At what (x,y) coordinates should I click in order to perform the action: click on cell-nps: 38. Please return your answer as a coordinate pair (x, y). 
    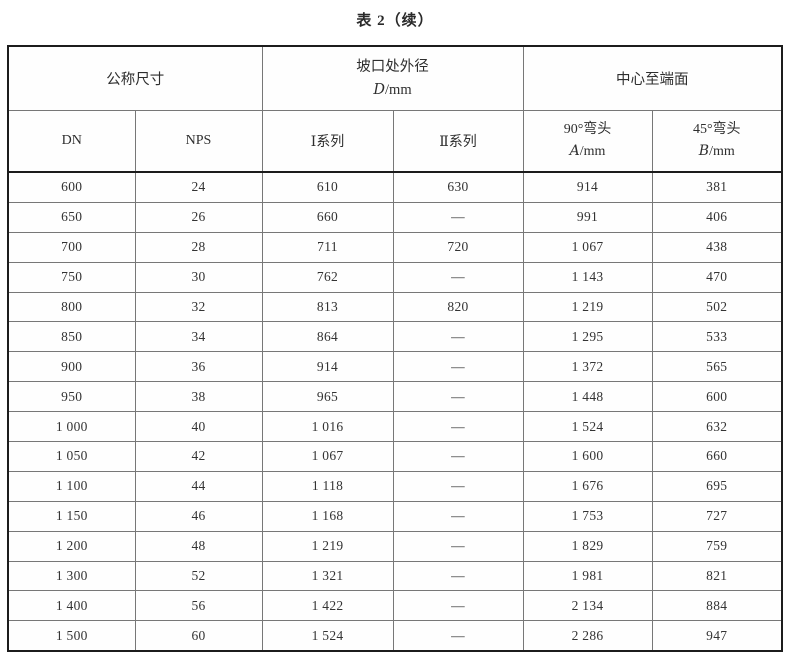
    Looking at the image, I should click on (198, 397).